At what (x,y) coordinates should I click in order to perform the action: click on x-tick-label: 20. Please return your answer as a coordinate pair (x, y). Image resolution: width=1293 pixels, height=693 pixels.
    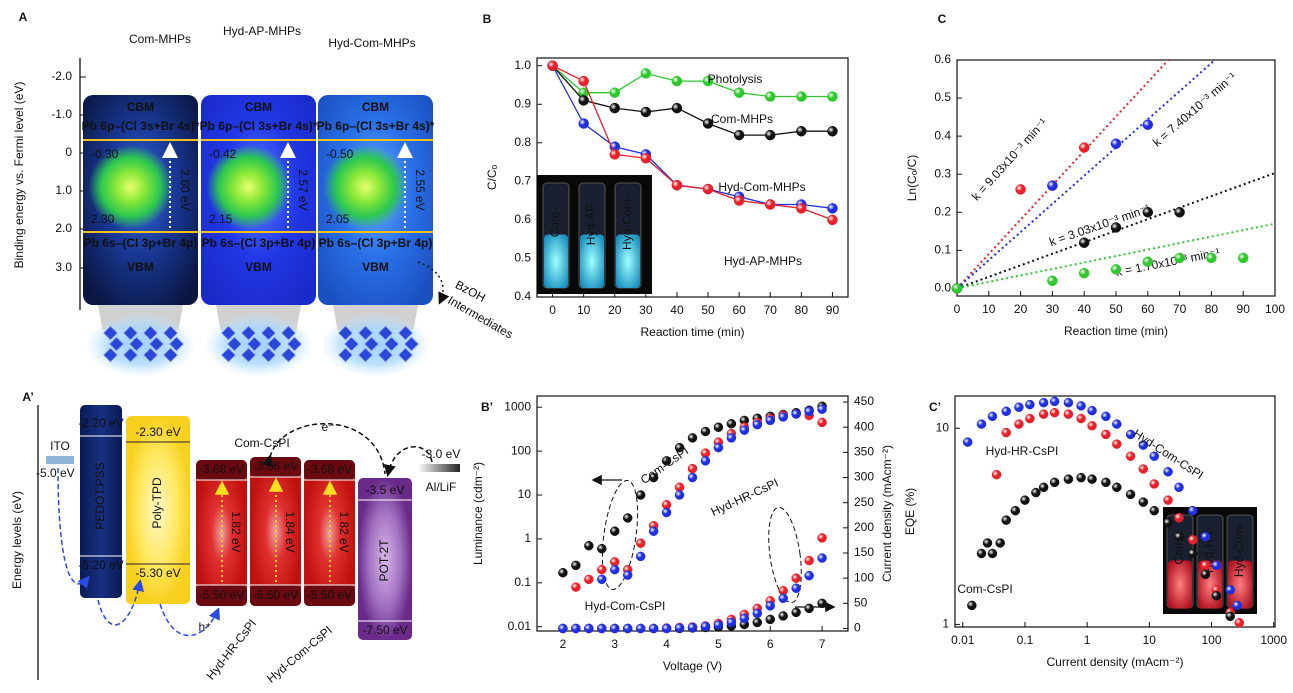
    Looking at the image, I should click on (1021, 309).